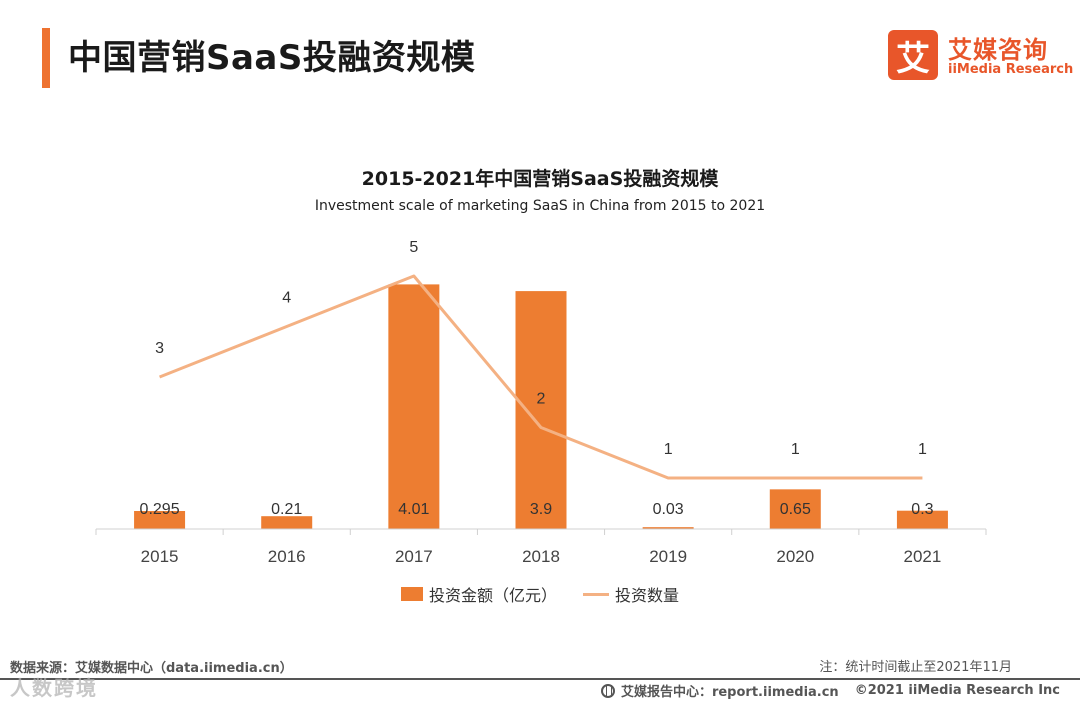 The image size is (1080, 702). Describe the element at coordinates (668, 449) in the screenshot. I see `line-label-2019: 1` at that location.